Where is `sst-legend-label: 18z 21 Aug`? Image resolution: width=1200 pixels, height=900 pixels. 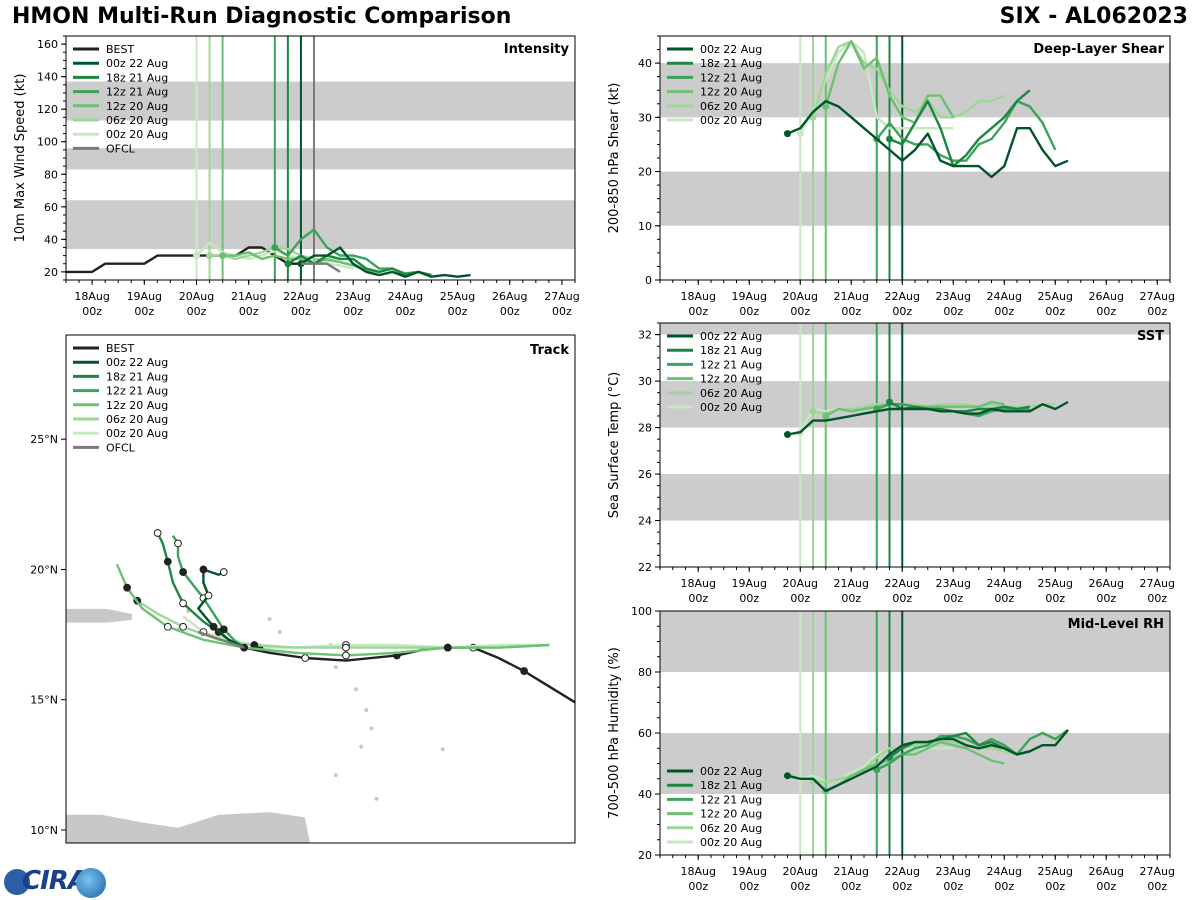 sst-legend-label: 18z 21 Aug is located at coordinates (731, 350).